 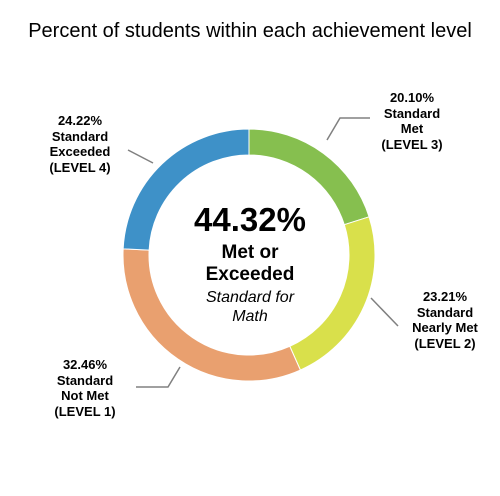 What do you see at coordinates (85, 364) in the screenshot?
I see `segment-label-pct: 32.46%` at bounding box center [85, 364].